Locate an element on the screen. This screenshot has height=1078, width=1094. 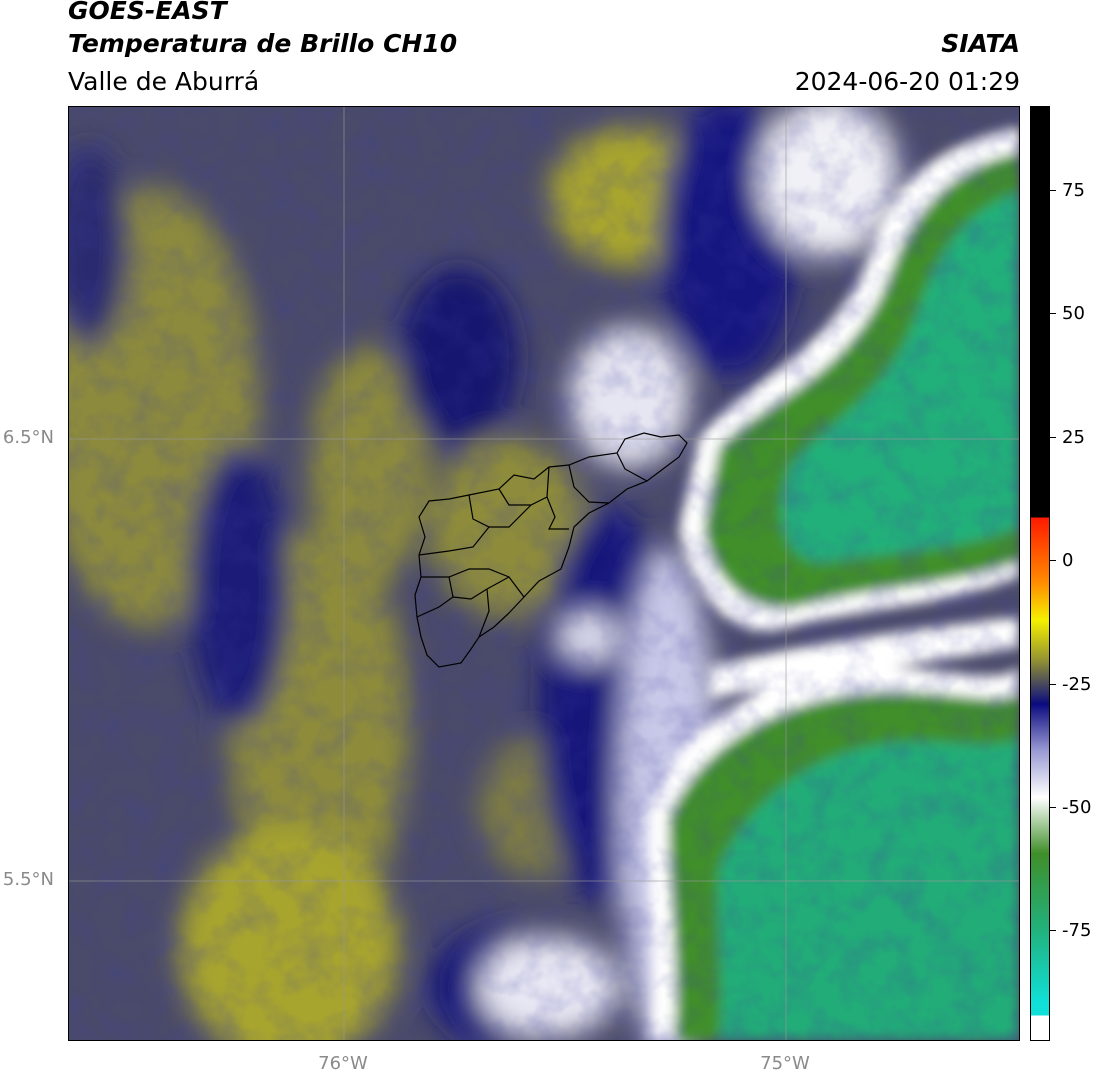
map-title: GOES-EAST is located at coordinates (147, 12).